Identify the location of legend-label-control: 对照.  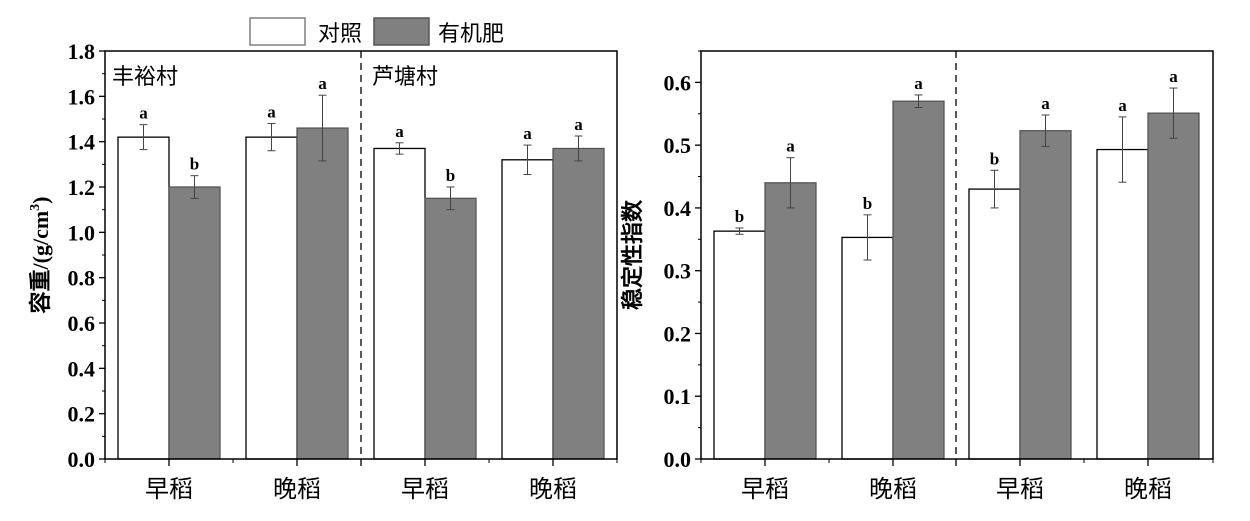
(340, 33).